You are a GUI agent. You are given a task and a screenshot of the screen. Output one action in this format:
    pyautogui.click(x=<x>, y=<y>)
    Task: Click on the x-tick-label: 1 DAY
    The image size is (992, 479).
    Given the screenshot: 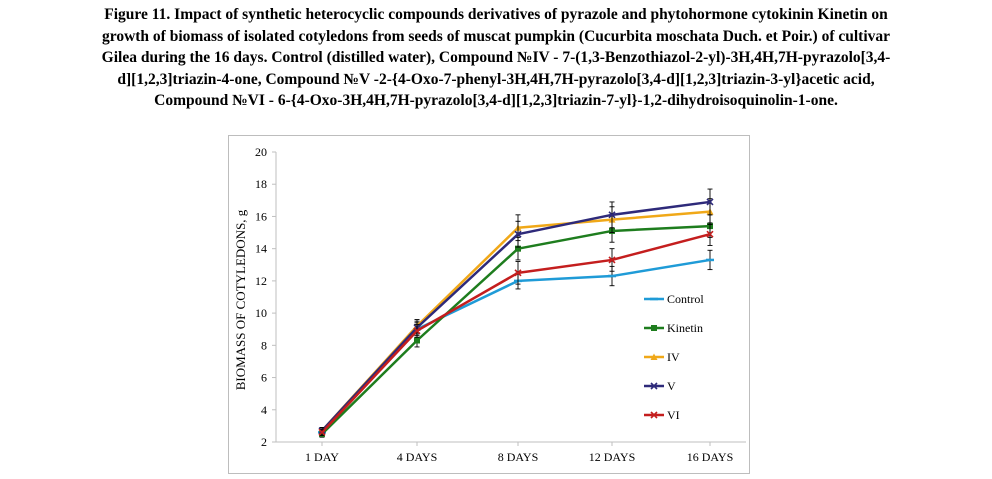 What is the action you would take?
    pyautogui.click(x=322, y=457)
    